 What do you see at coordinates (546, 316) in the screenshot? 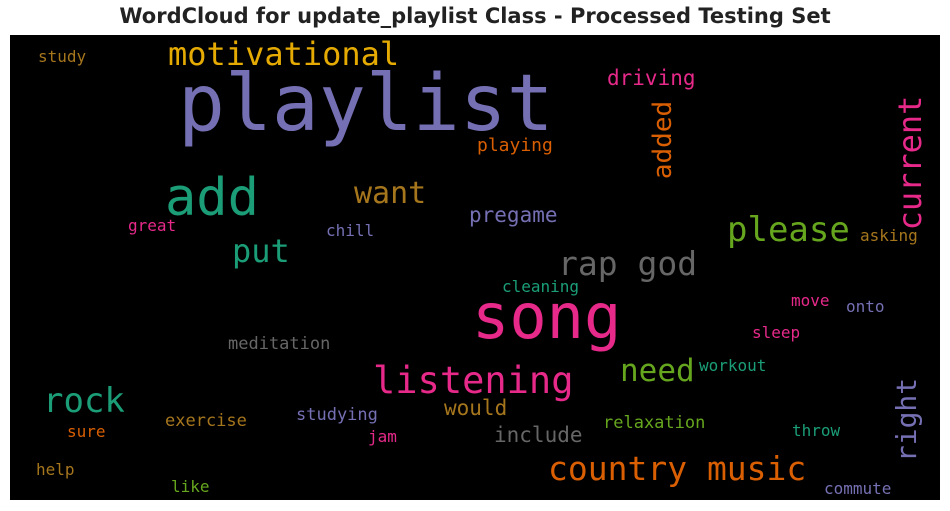
I see `word-song: song` at bounding box center [546, 316].